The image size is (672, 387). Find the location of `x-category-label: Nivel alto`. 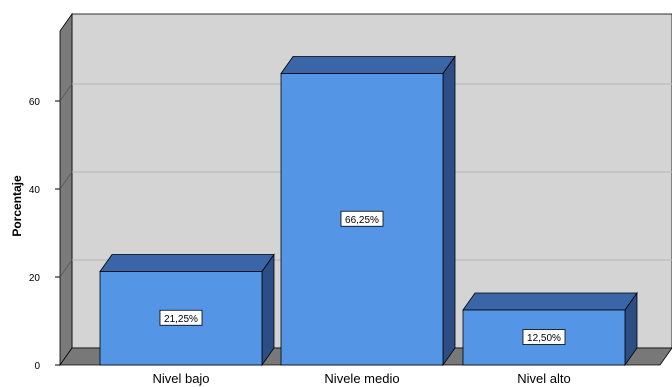

x-category-label: Nivel alto is located at coordinates (543, 378).